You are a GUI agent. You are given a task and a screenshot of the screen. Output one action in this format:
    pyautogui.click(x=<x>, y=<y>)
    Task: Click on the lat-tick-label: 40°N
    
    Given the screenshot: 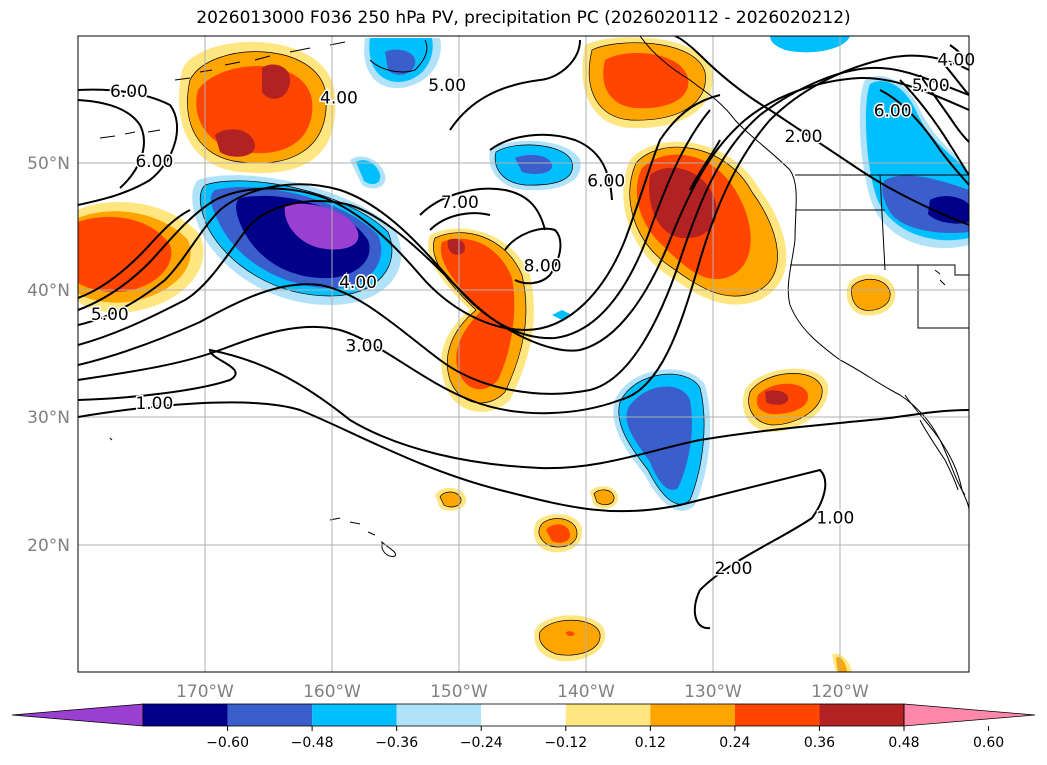 What is the action you would take?
    pyautogui.click(x=48, y=291)
    